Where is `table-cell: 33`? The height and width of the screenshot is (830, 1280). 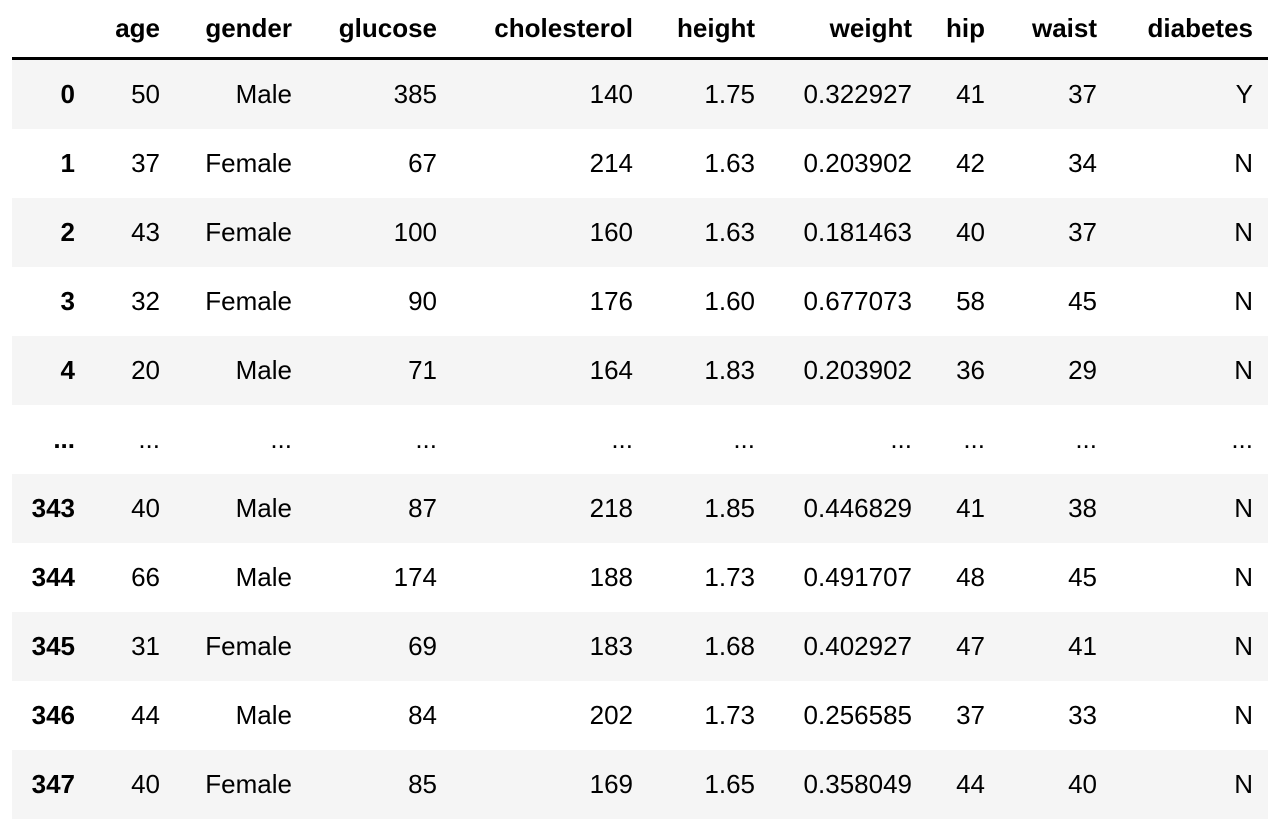 table-cell: 33 is located at coordinates (1082, 715).